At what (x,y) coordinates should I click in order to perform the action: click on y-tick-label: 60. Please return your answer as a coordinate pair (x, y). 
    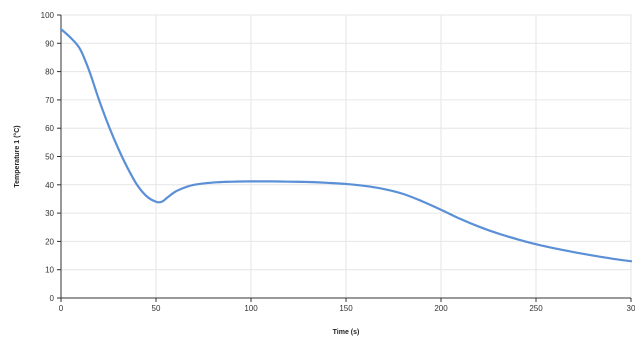
    Looking at the image, I should click on (49, 128).